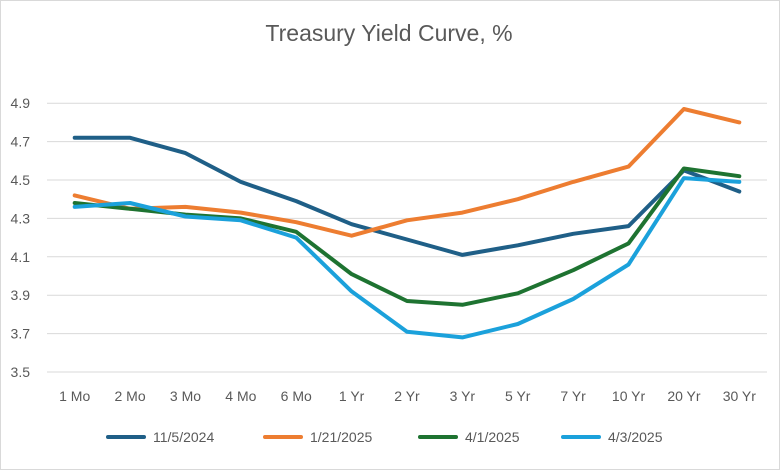  I want to click on y-tick-label: 3.7, so click(21, 334).